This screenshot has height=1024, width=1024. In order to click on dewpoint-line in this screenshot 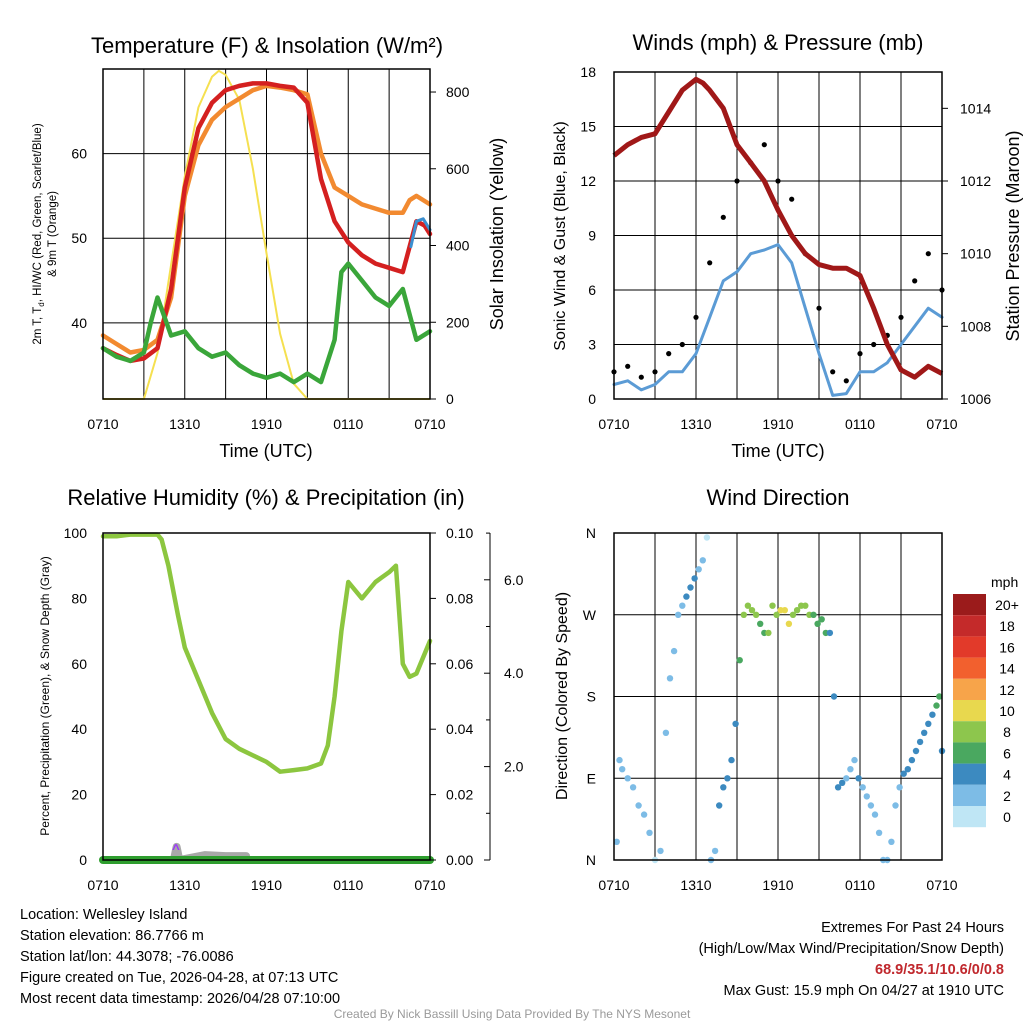, I will do `click(266, 323)`.